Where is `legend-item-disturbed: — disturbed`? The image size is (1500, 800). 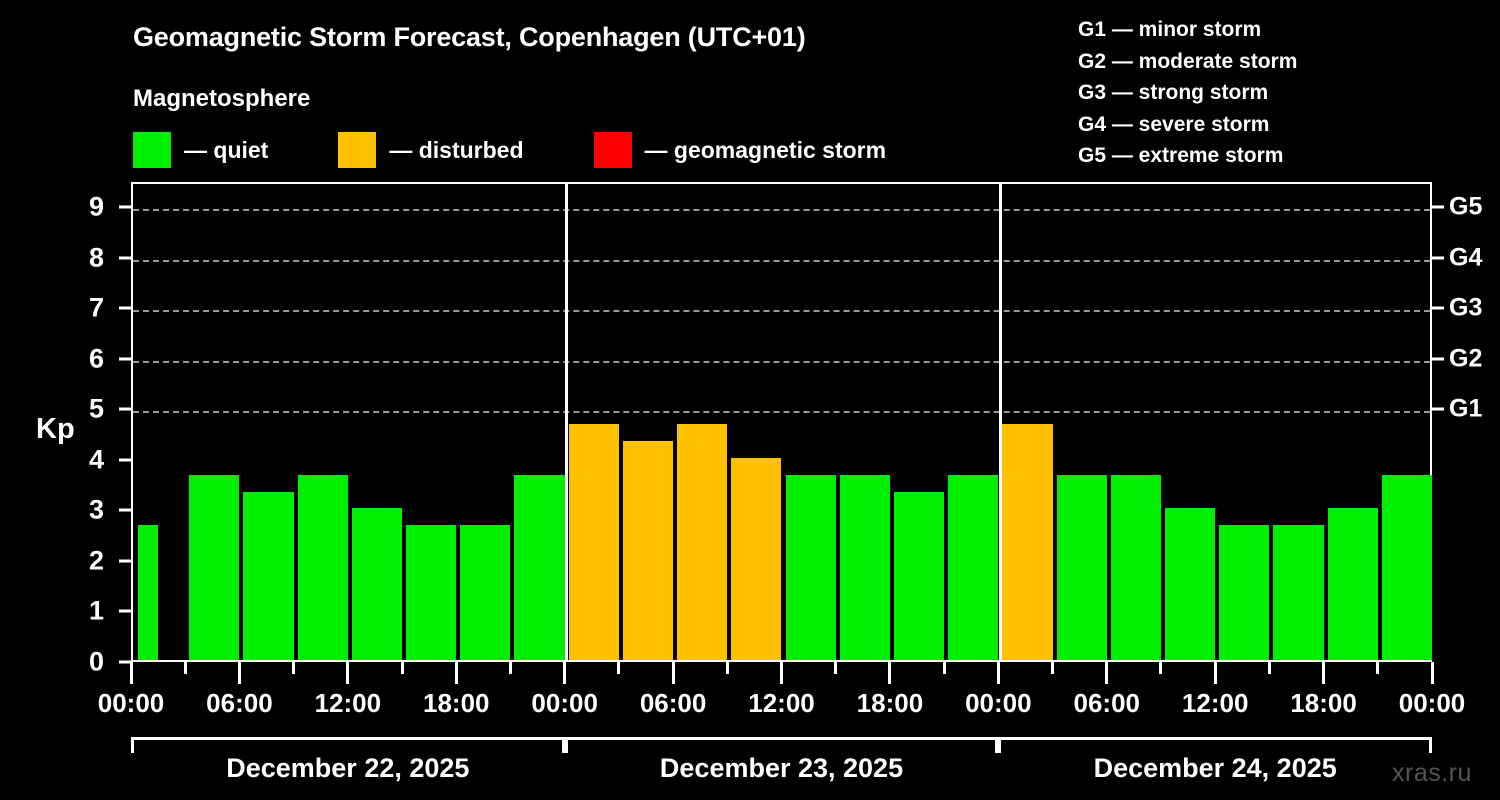 legend-item-disturbed: — disturbed is located at coordinates (431, 150).